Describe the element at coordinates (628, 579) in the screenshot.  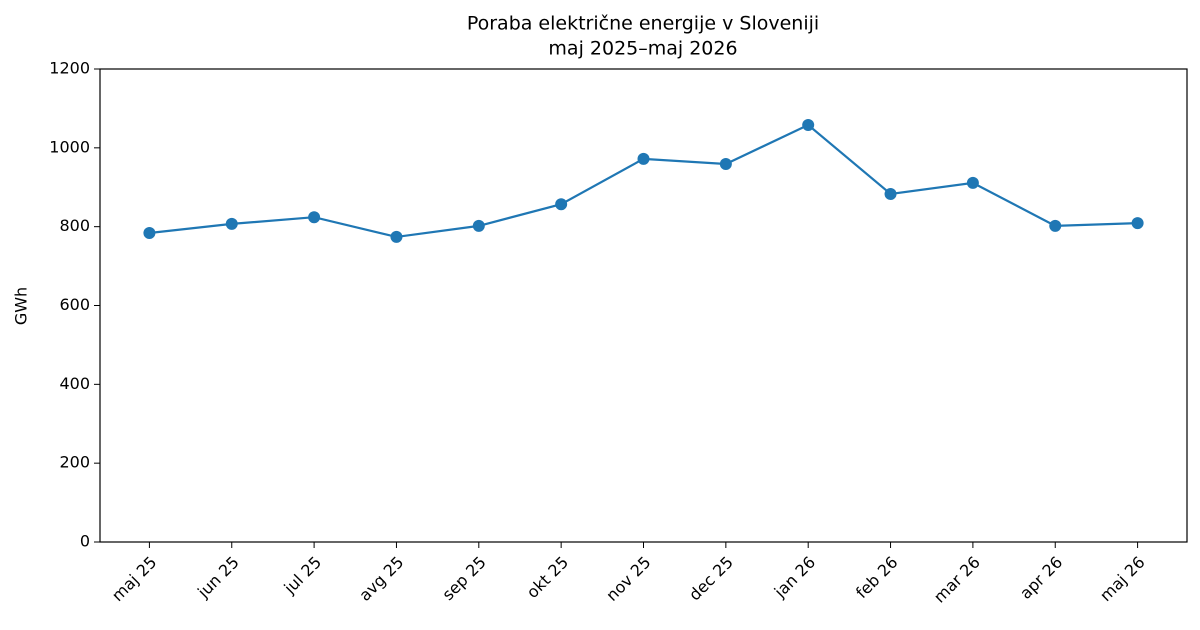
I see `x-tick-label: nov 25` at that location.